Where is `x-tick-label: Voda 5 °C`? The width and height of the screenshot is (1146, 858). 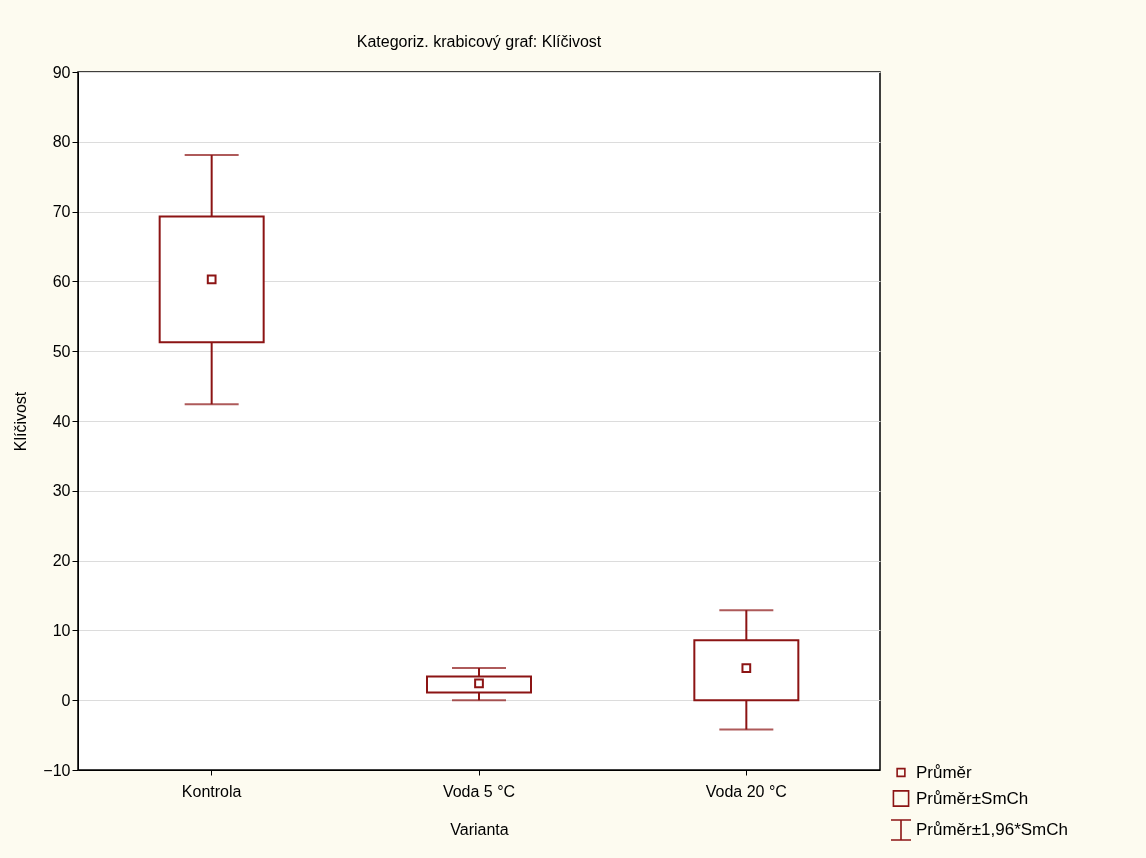 x-tick-label: Voda 5 °C is located at coordinates (479, 791).